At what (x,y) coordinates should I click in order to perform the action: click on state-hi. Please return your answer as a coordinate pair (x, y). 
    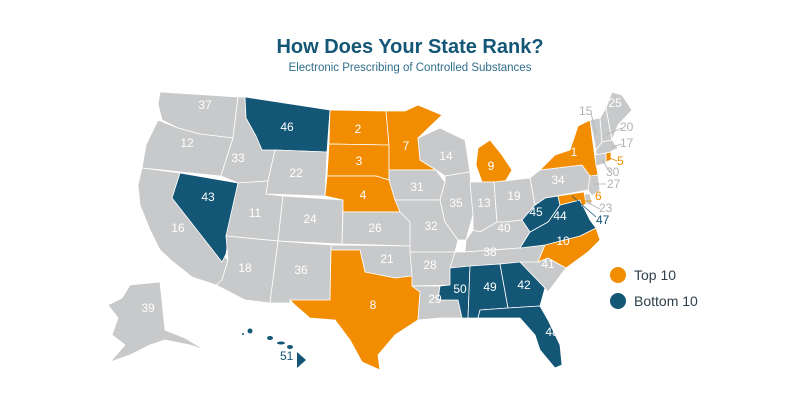
    Looking at the image, I should click on (274, 348).